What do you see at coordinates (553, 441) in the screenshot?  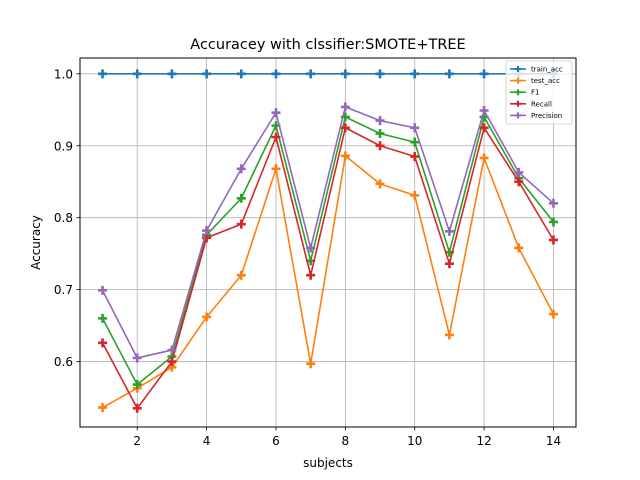 I see `x-tick-label: 14` at bounding box center [553, 441].